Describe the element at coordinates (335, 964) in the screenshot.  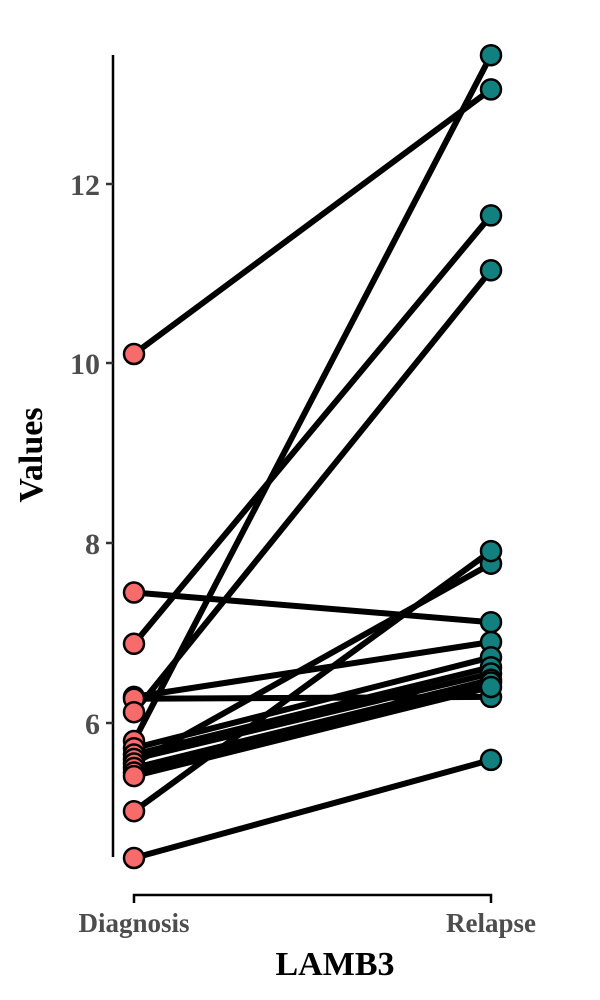
I see `x-axis-title: LAMB3` at that location.